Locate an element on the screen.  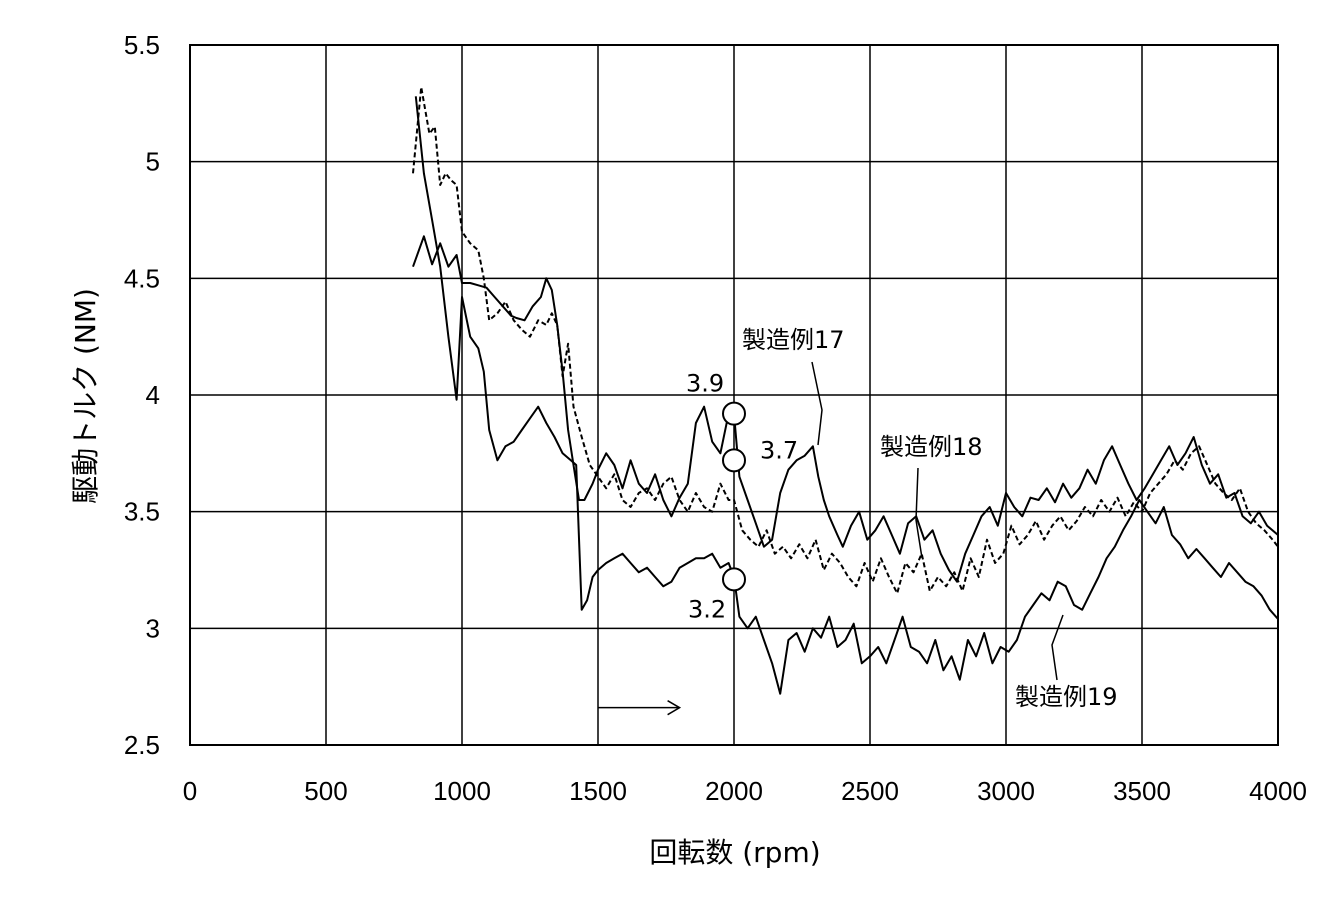
series-label-19: 製造例19 is located at coordinates (1066, 697).